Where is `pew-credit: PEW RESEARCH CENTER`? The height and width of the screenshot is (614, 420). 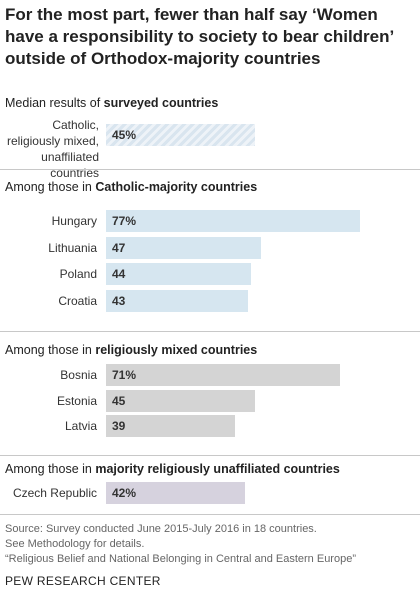 pew-credit: PEW RESEARCH CENTER is located at coordinates (83, 581).